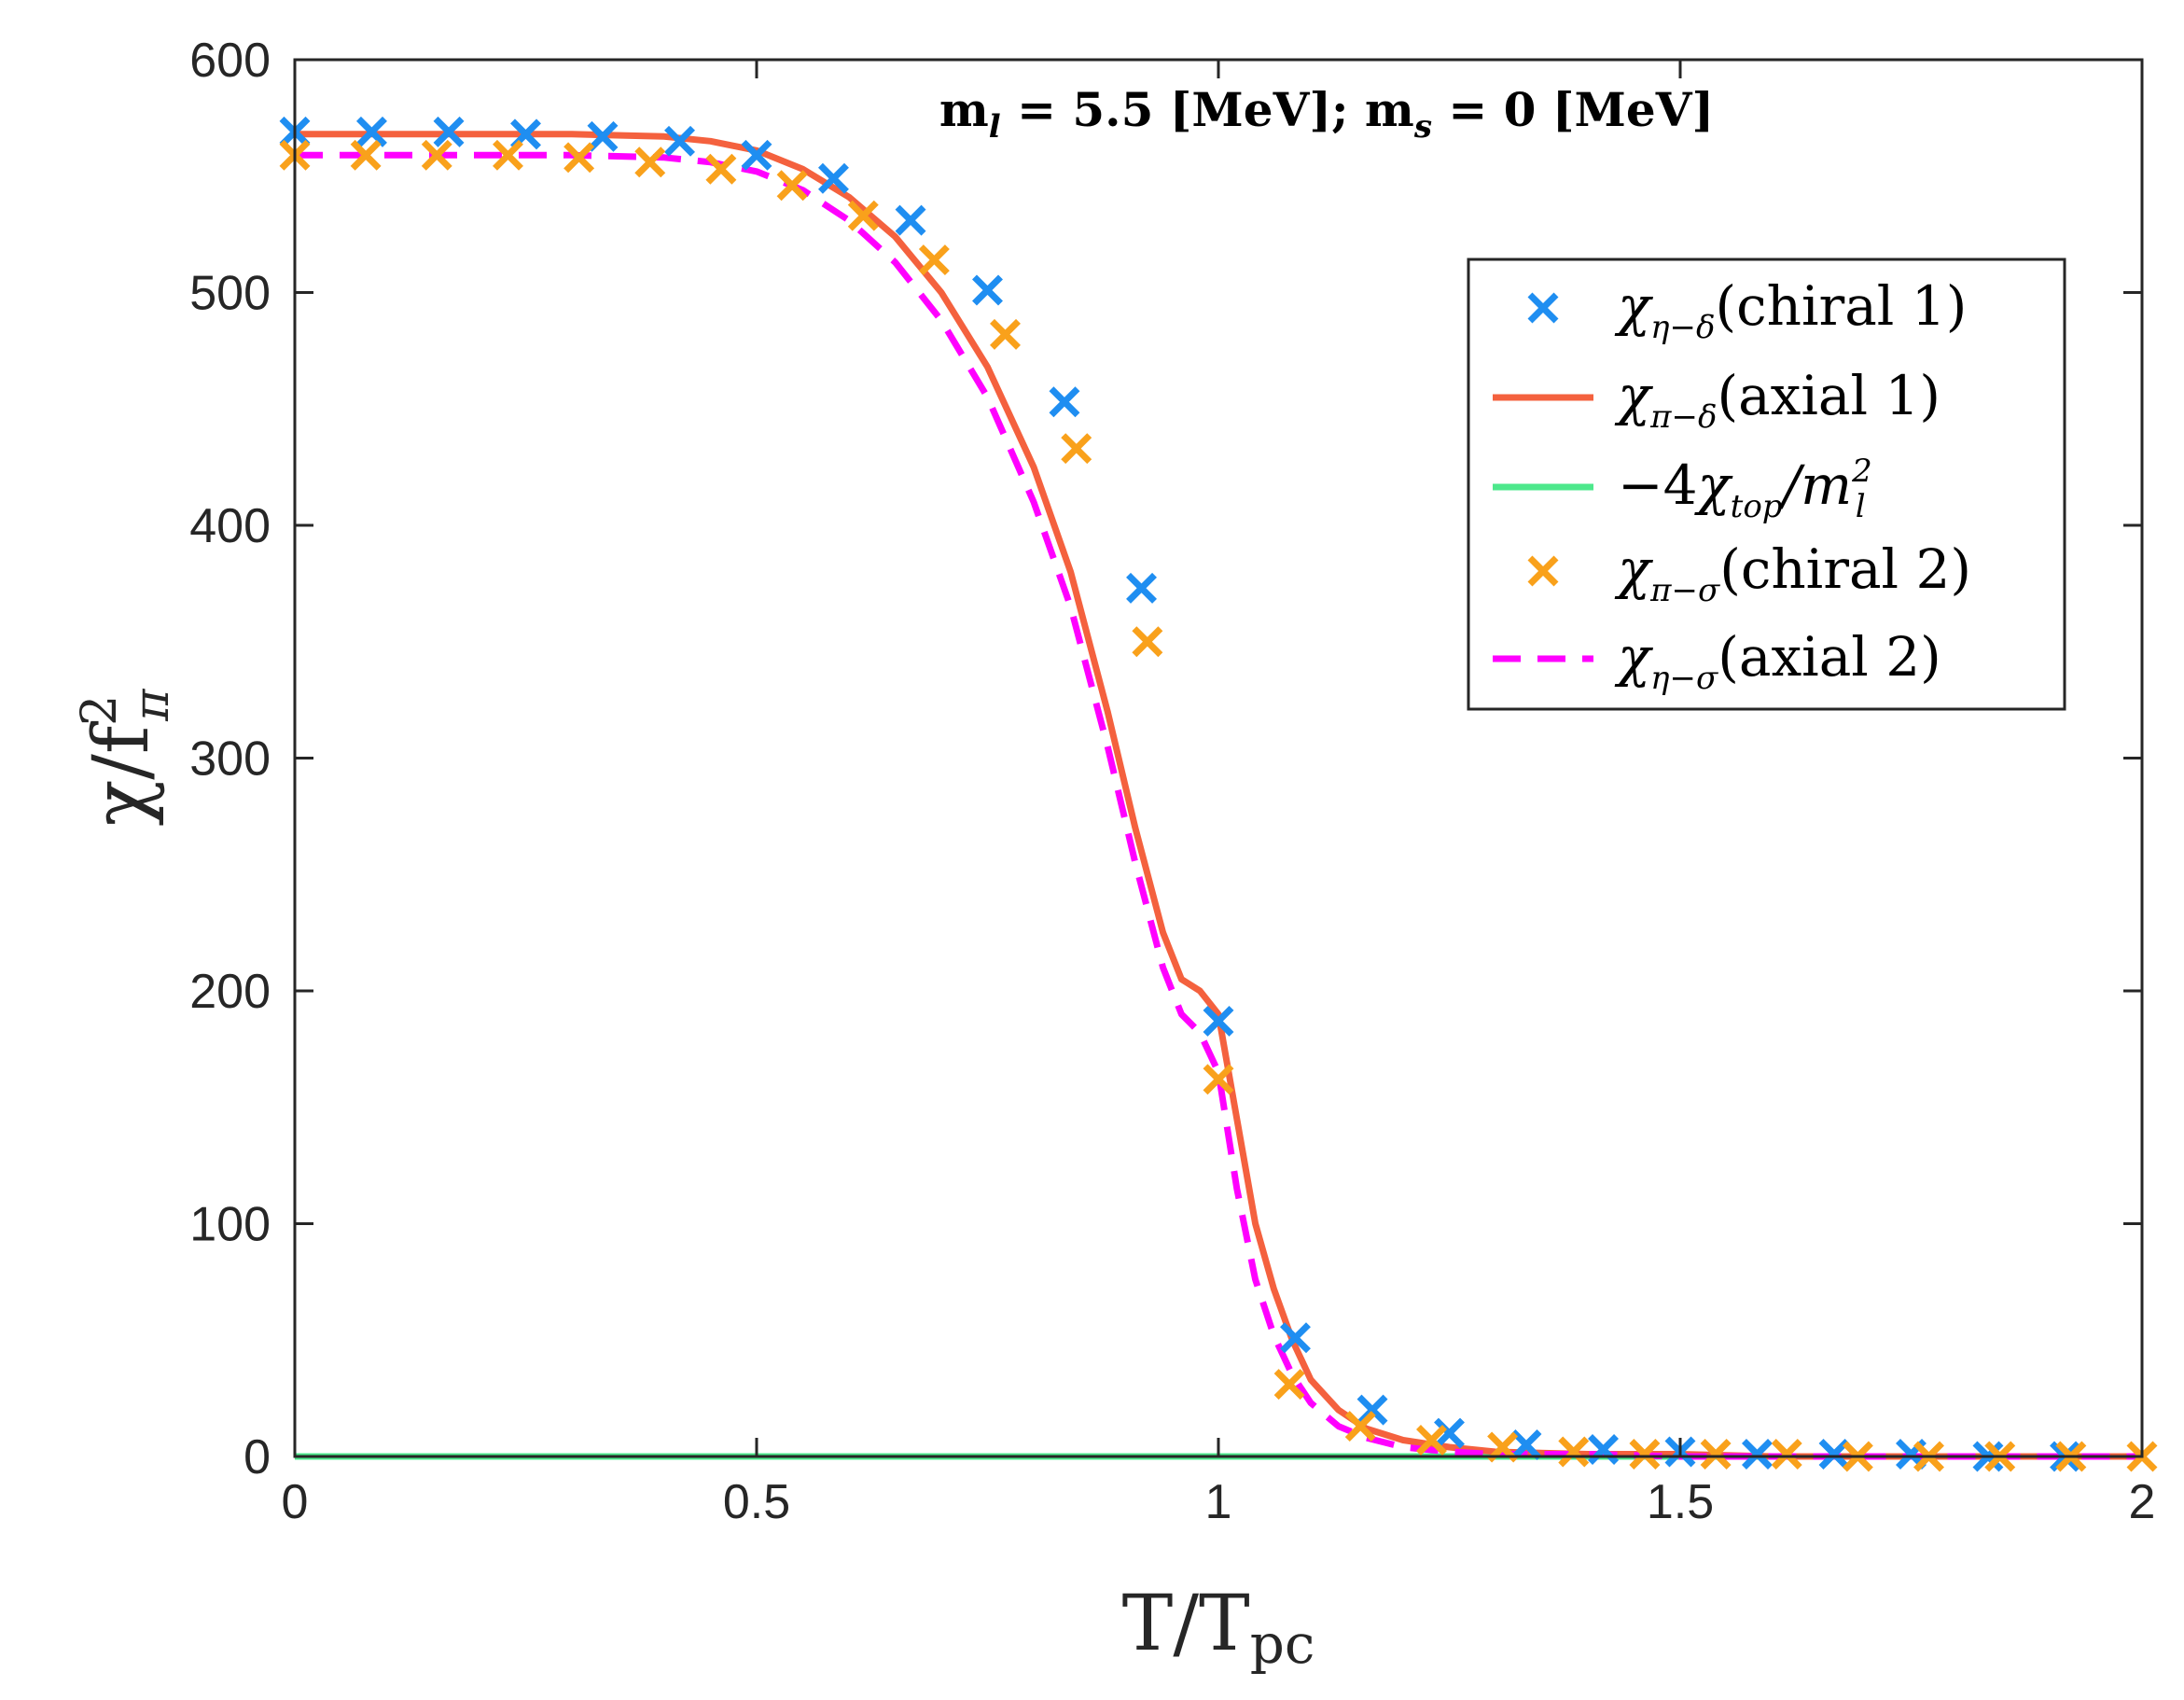 The width and height of the screenshot is (2184, 1700). Describe the element at coordinates (1745, 489) in the screenshot. I see `legend-label-chi-top: −4χtop/m2 l` at that location.